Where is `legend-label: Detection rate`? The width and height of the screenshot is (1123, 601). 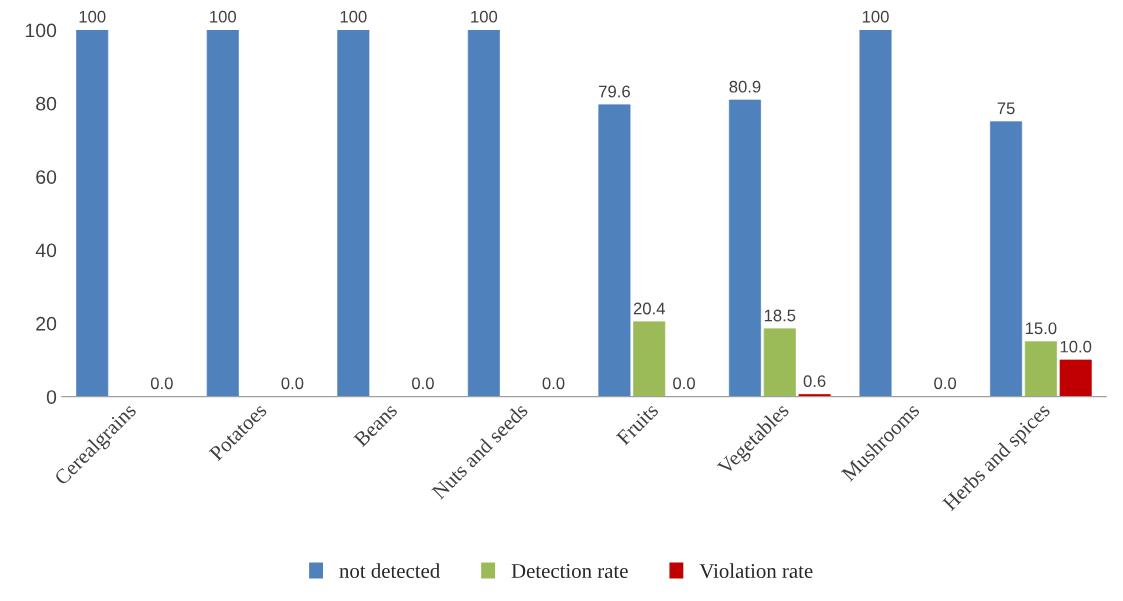
legend-label: Detection rate is located at coordinates (569, 571).